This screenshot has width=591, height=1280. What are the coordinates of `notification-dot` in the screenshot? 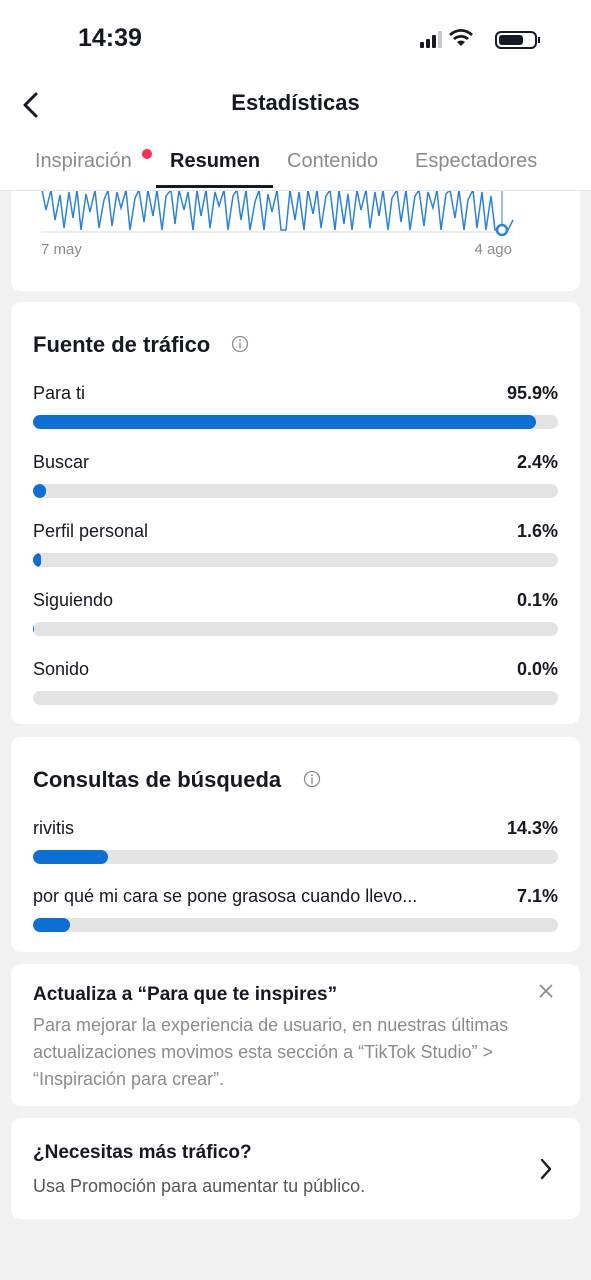 It's located at (147, 154).